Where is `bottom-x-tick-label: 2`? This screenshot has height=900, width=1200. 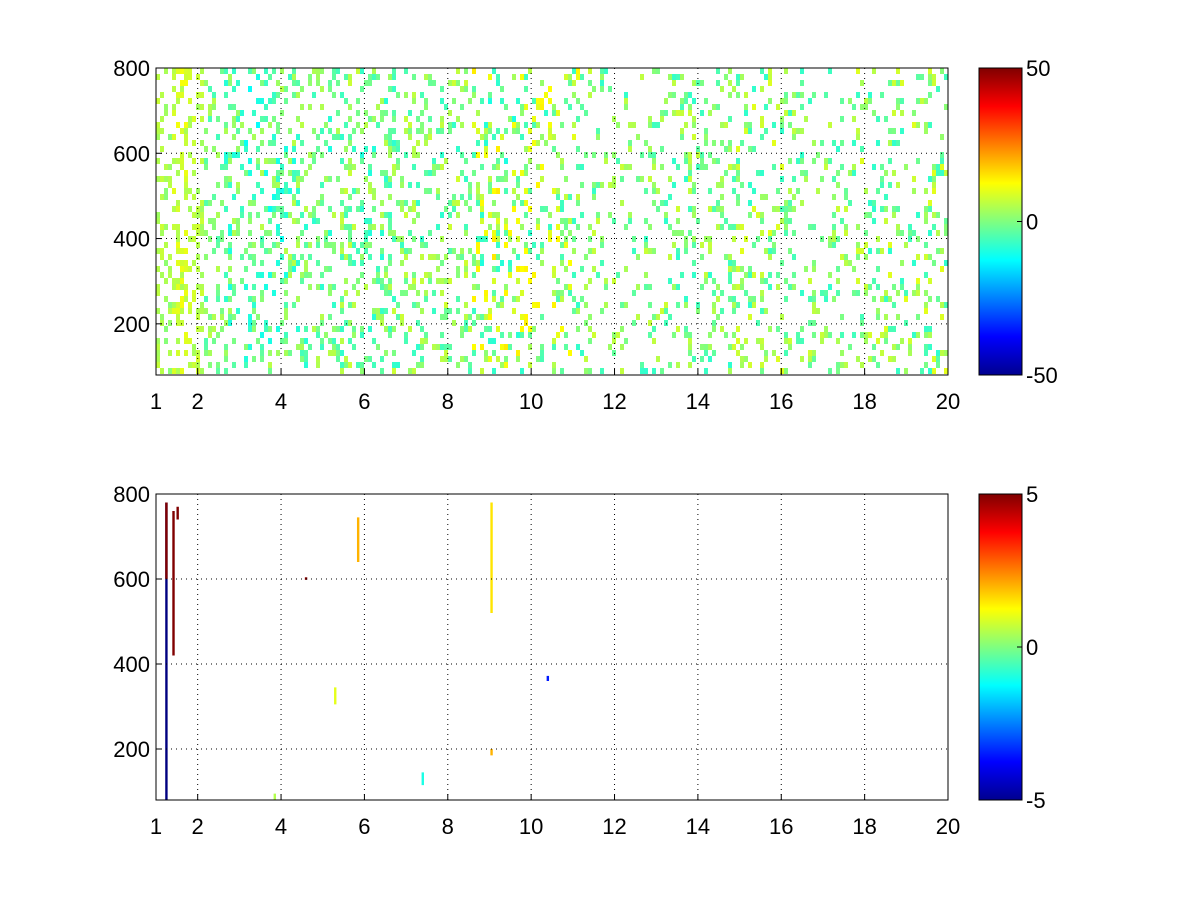 bottom-x-tick-label: 2 is located at coordinates (198, 826).